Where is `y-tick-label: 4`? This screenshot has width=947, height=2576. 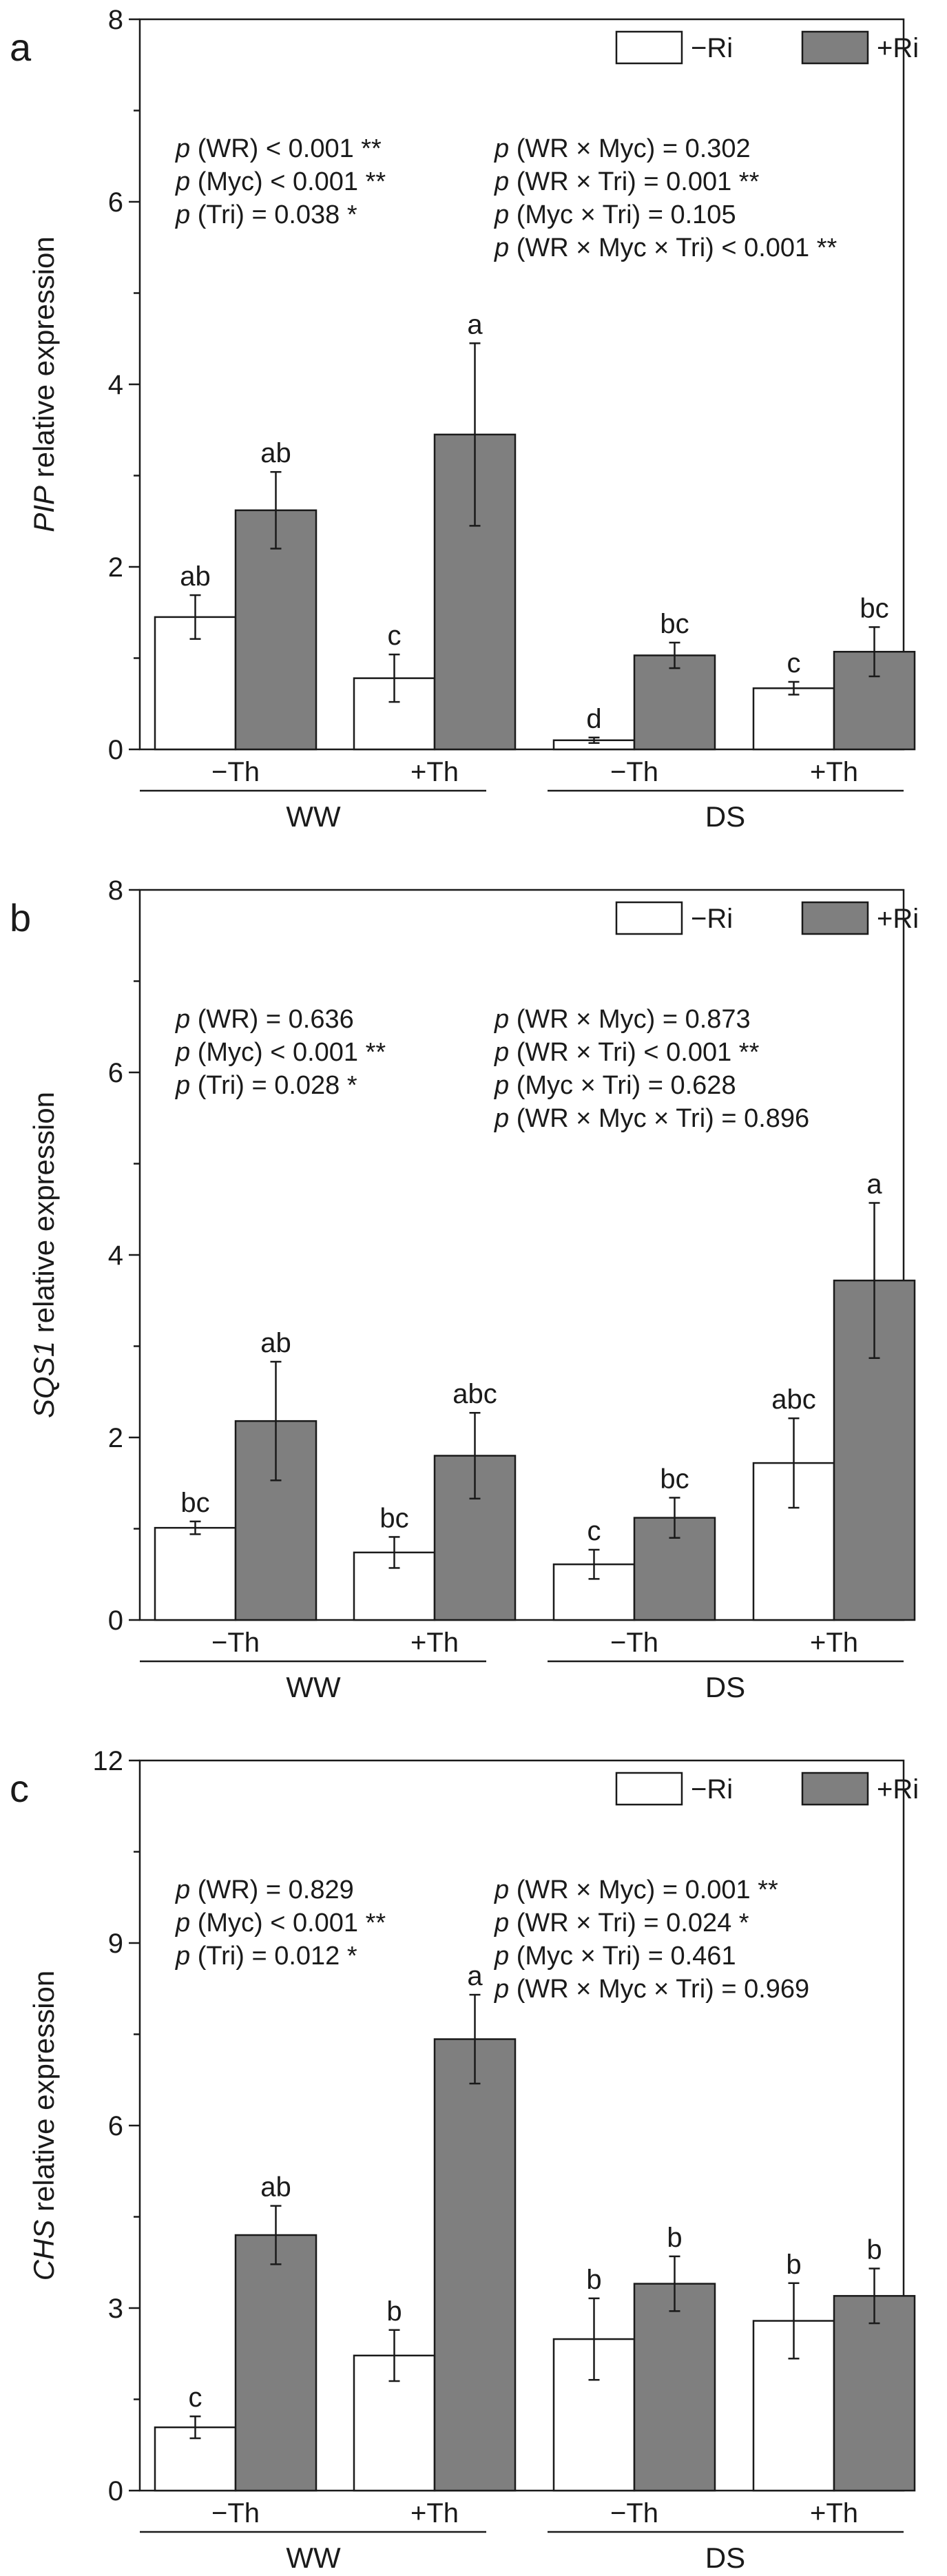 y-tick-label: 4 is located at coordinates (116, 1255).